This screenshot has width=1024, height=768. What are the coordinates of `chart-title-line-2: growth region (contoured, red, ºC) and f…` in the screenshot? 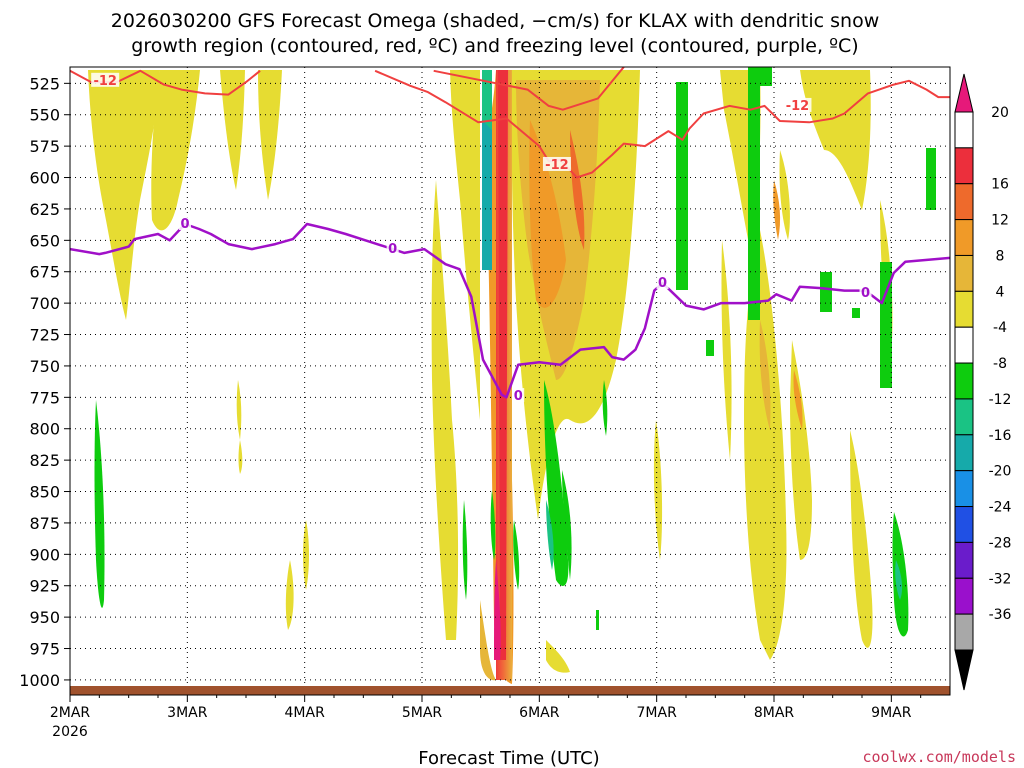 It's located at (494, 46).